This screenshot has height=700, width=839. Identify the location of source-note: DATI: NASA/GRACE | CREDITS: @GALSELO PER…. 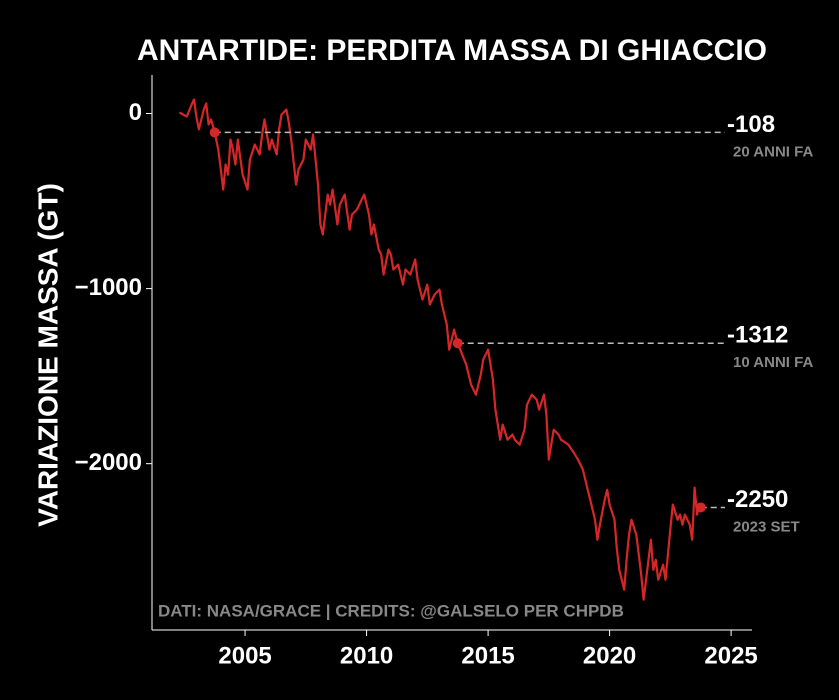
(391, 610).